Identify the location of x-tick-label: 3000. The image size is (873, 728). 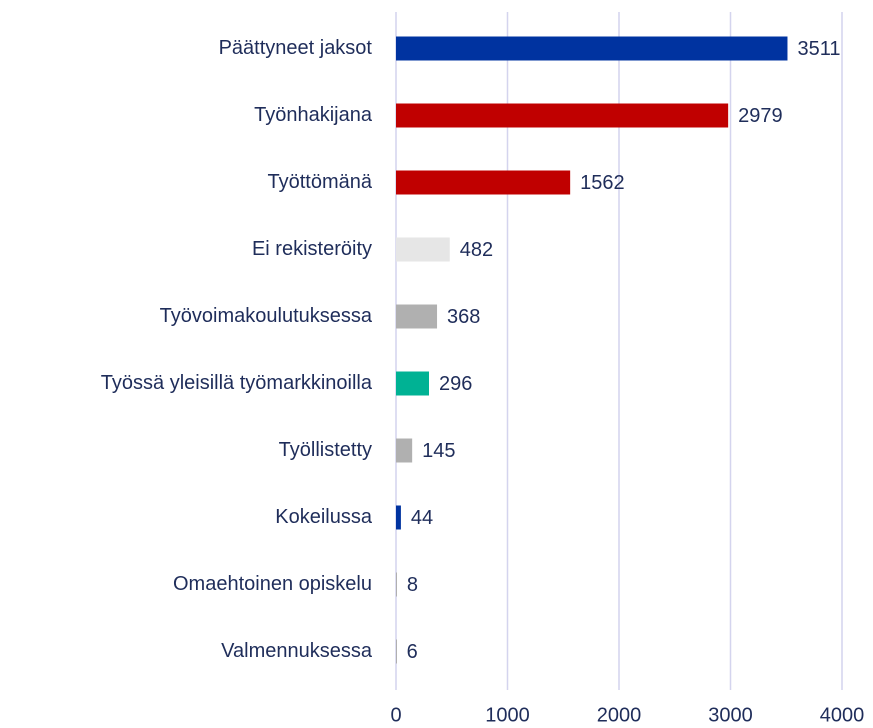
(730, 715).